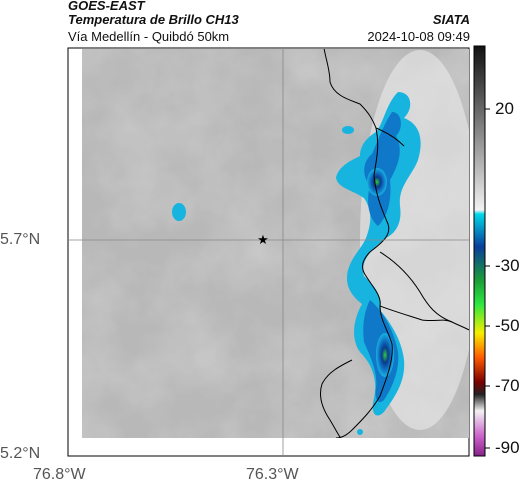 Image resolution: width=526 pixels, height=491 pixels. Describe the element at coordinates (487, 278) in the screenshot. I see `colorbar-ticks` at that location.